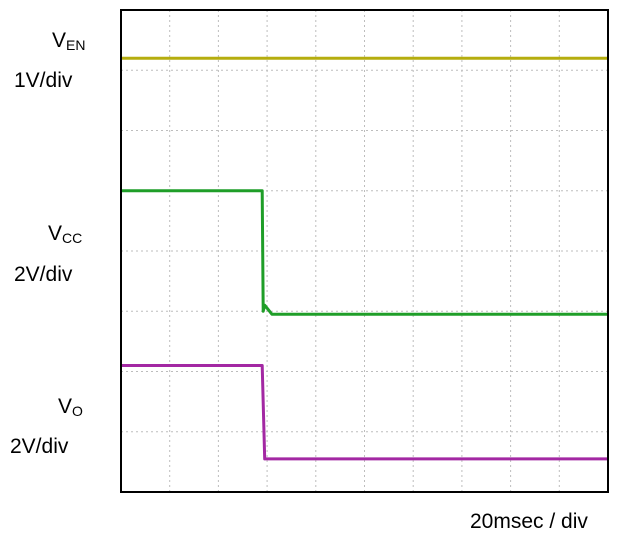 The width and height of the screenshot is (626, 538). What do you see at coordinates (43, 274) in the screenshot?
I see `vcc-scale: 2V/div` at bounding box center [43, 274].